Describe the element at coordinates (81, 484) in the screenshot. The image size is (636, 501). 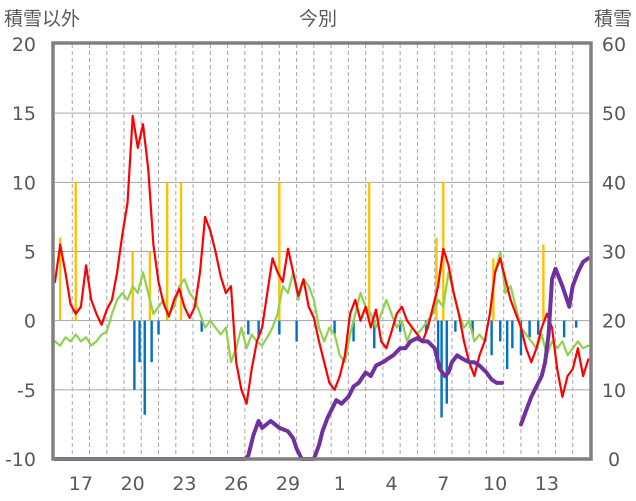
I see `x-tick-label: 17` at that location.